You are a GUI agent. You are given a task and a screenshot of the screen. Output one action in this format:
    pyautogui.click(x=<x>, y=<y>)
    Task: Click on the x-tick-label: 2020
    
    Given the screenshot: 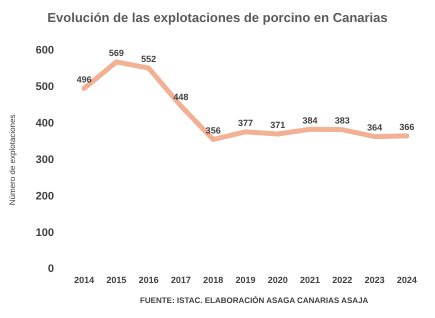 What is the action you would take?
    pyautogui.click(x=278, y=280)
    